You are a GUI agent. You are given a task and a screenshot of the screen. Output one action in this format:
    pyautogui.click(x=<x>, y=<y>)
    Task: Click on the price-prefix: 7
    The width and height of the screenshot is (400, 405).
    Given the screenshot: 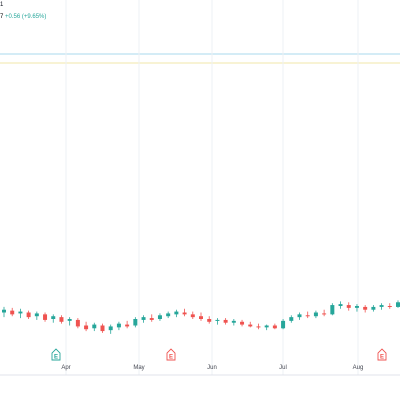 What is the action you would take?
    pyautogui.click(x=2, y=17)
    